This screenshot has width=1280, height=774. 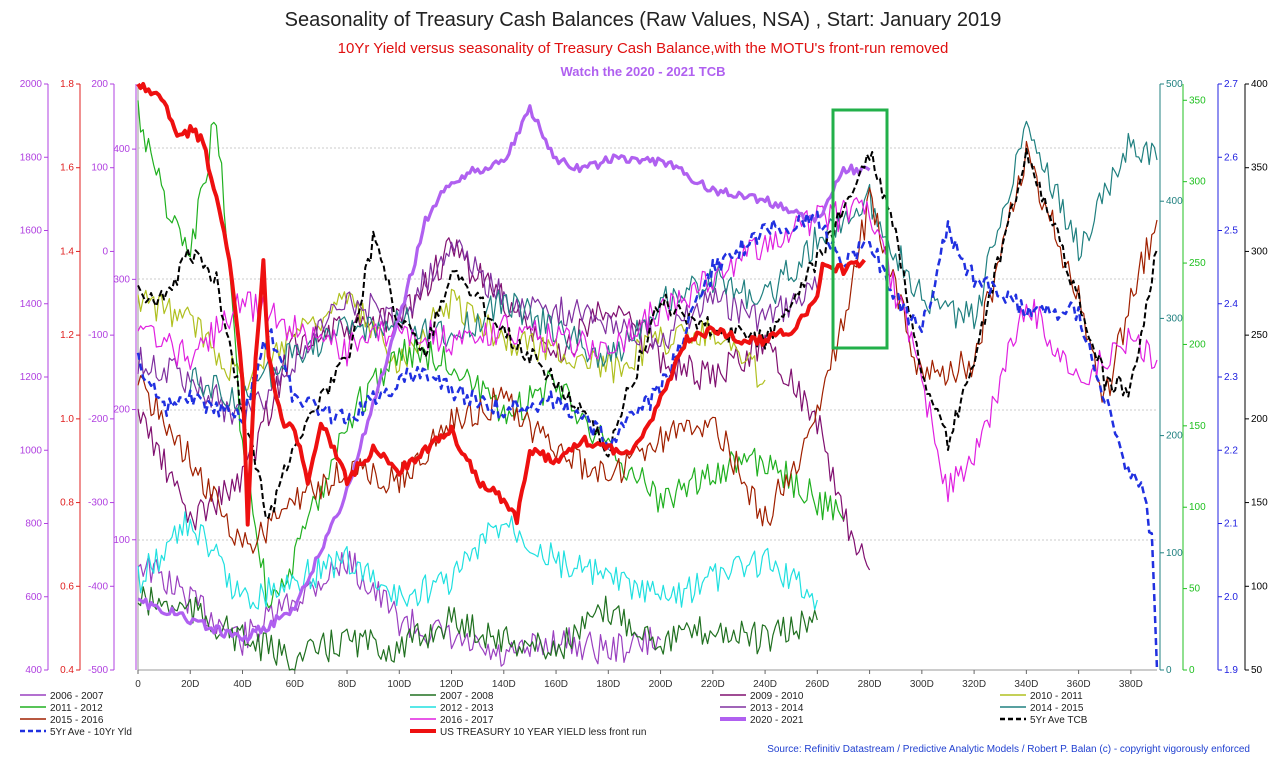 I want to click on x-tick-label: 300D, so click(x=922, y=684).